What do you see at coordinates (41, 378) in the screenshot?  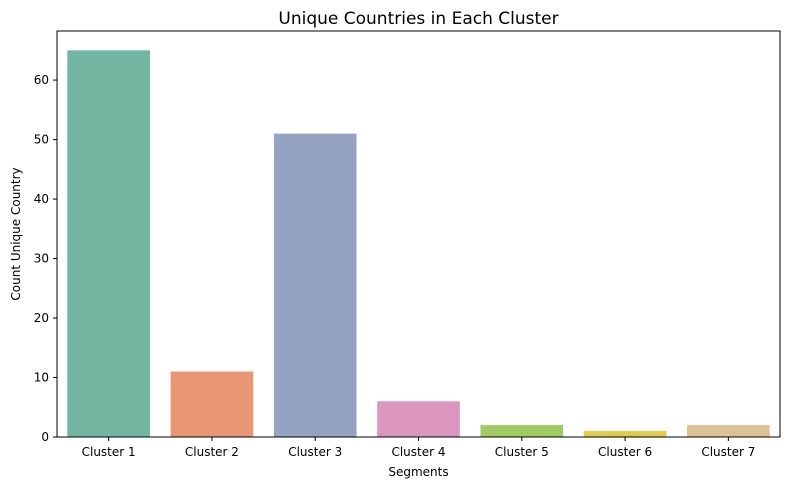 I see `y-tick-label: 10` at bounding box center [41, 378].